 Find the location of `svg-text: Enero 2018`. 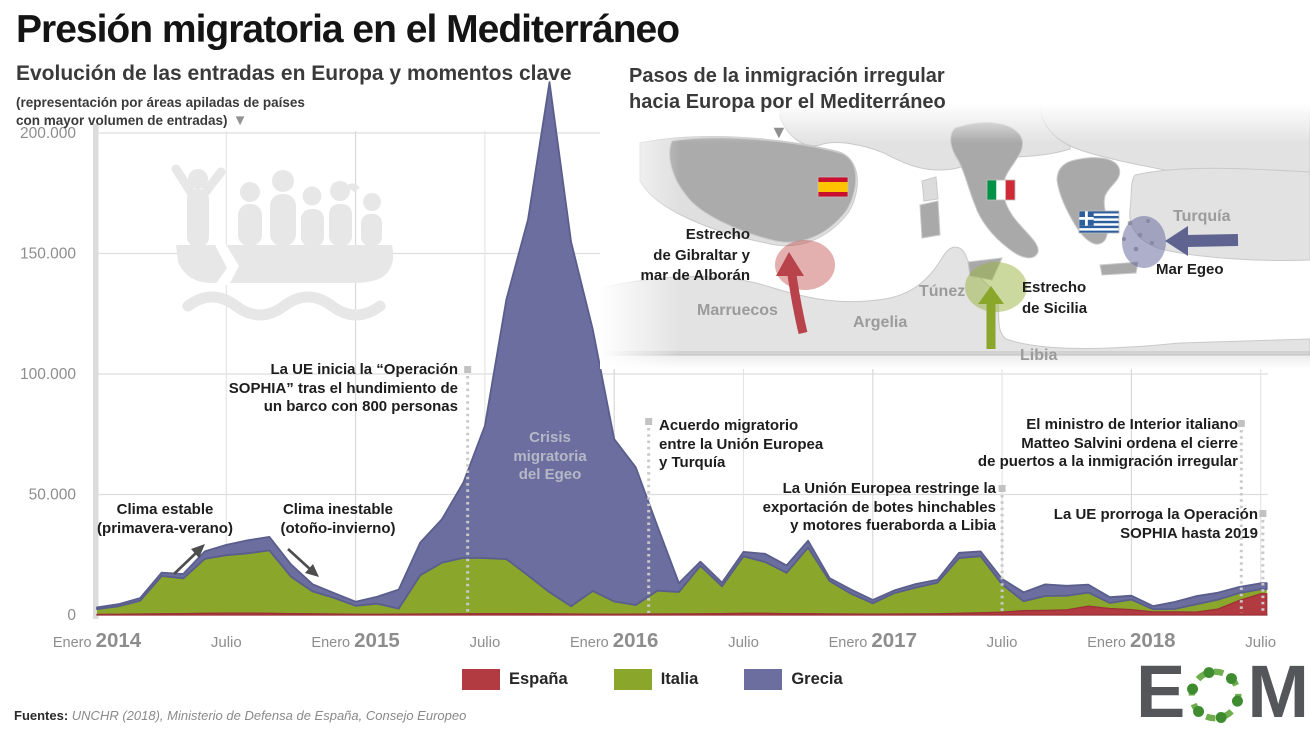

svg-text: Enero 2018 is located at coordinates (1131, 640).